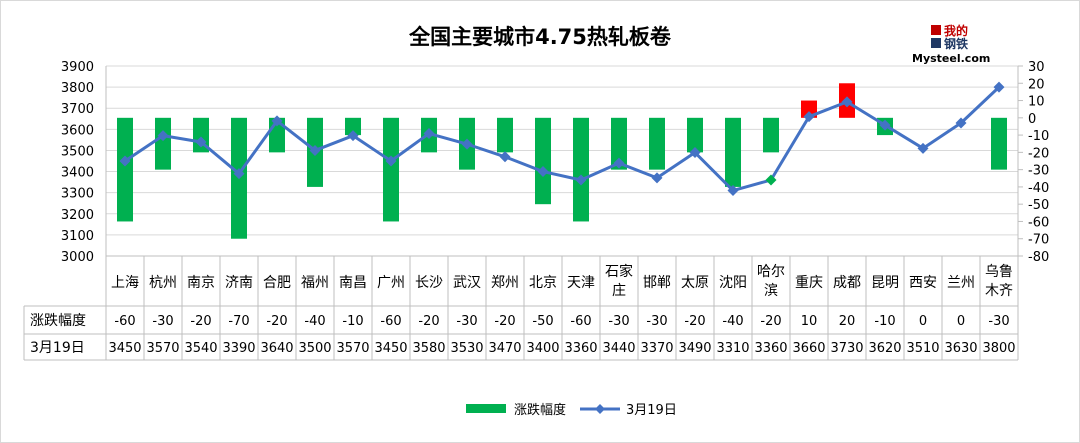 This screenshot has width=1080, height=443. I want to click on category-label: 庄, so click(619, 290).